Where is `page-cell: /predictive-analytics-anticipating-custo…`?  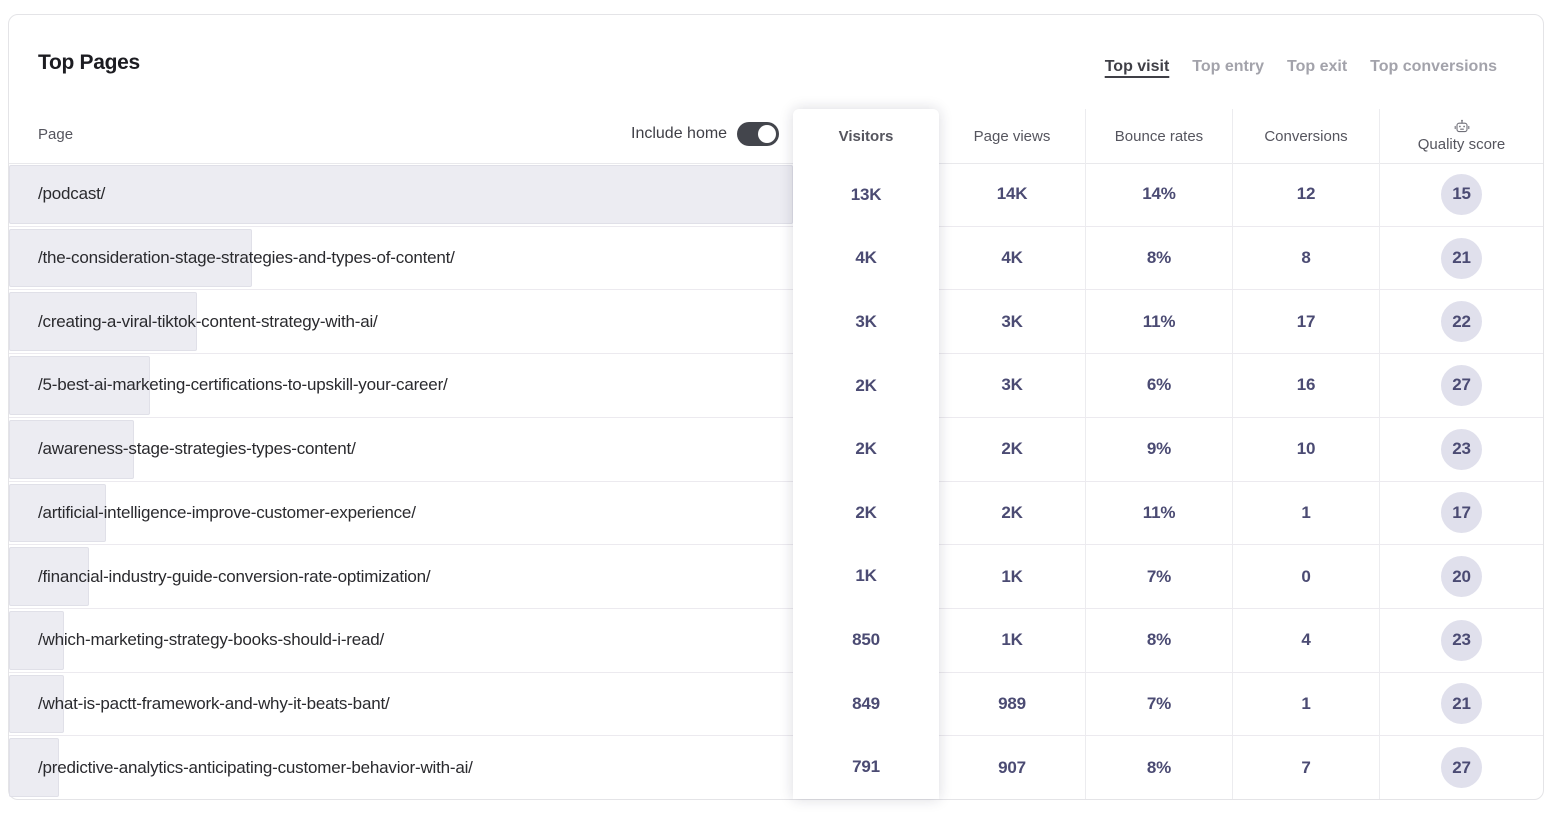 page-cell: /predictive-analytics-anticipating-custo… is located at coordinates (401, 767).